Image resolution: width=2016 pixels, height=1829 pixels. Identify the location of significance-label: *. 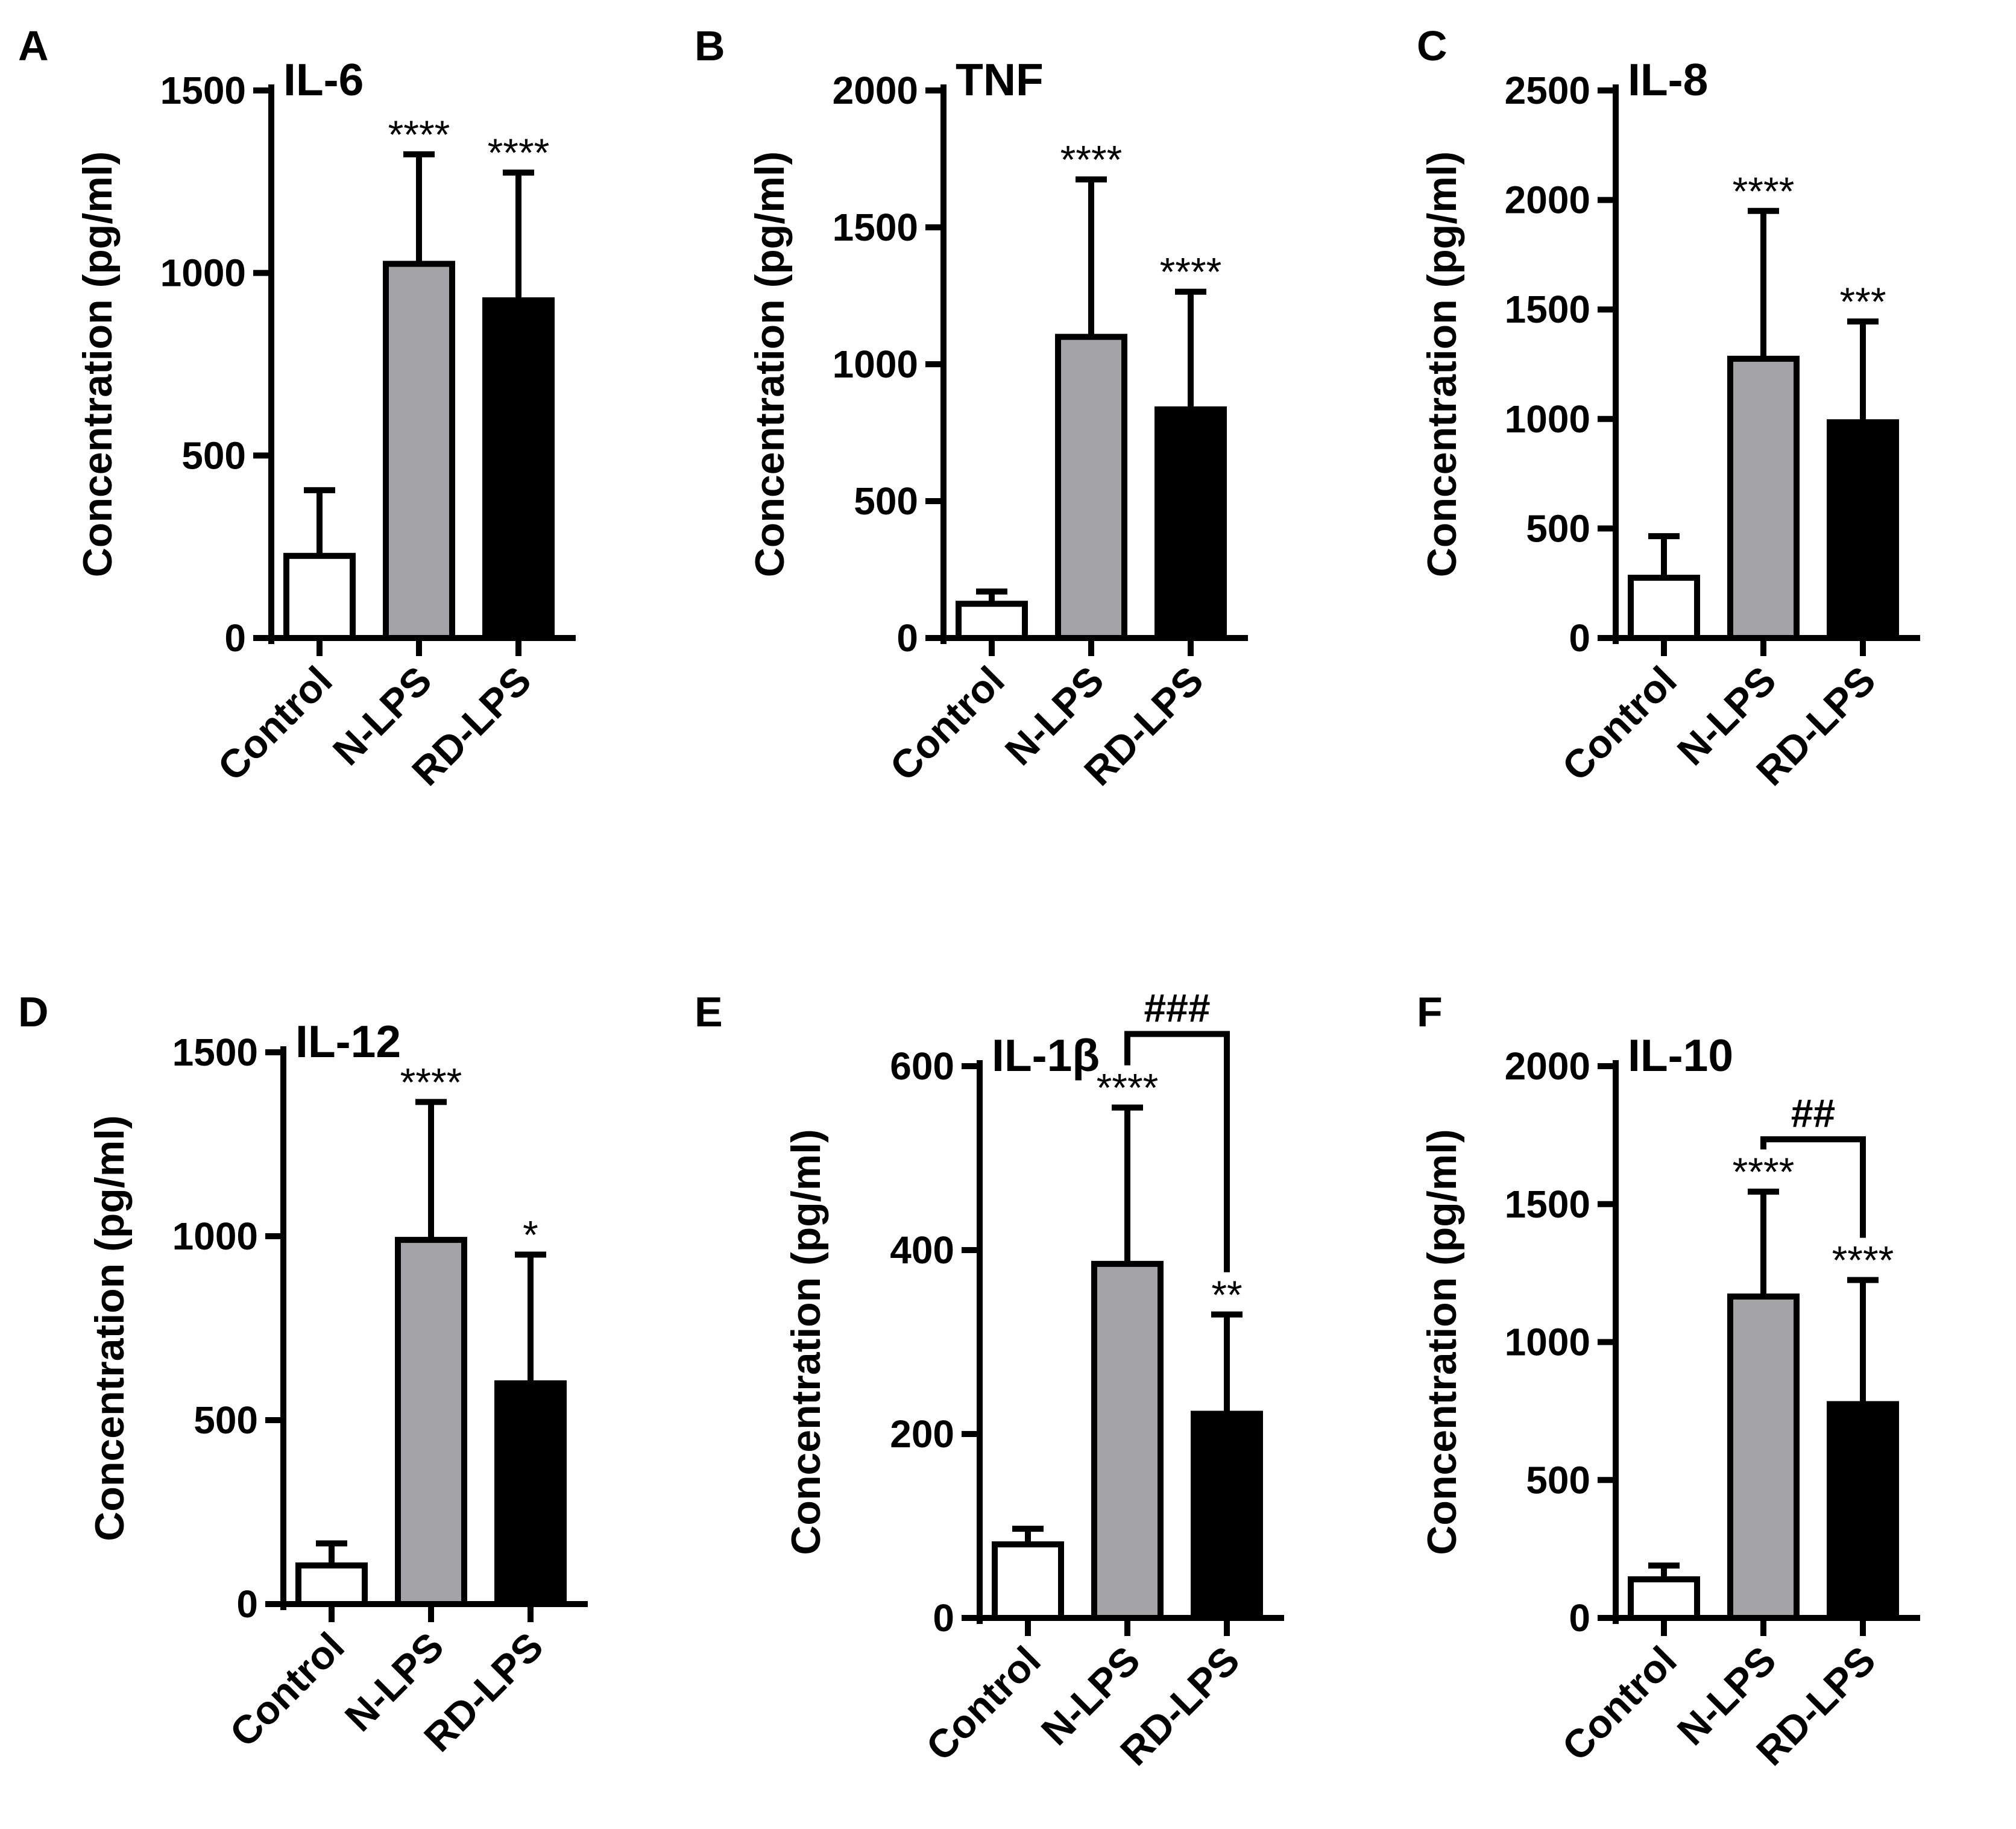
(531, 1235).